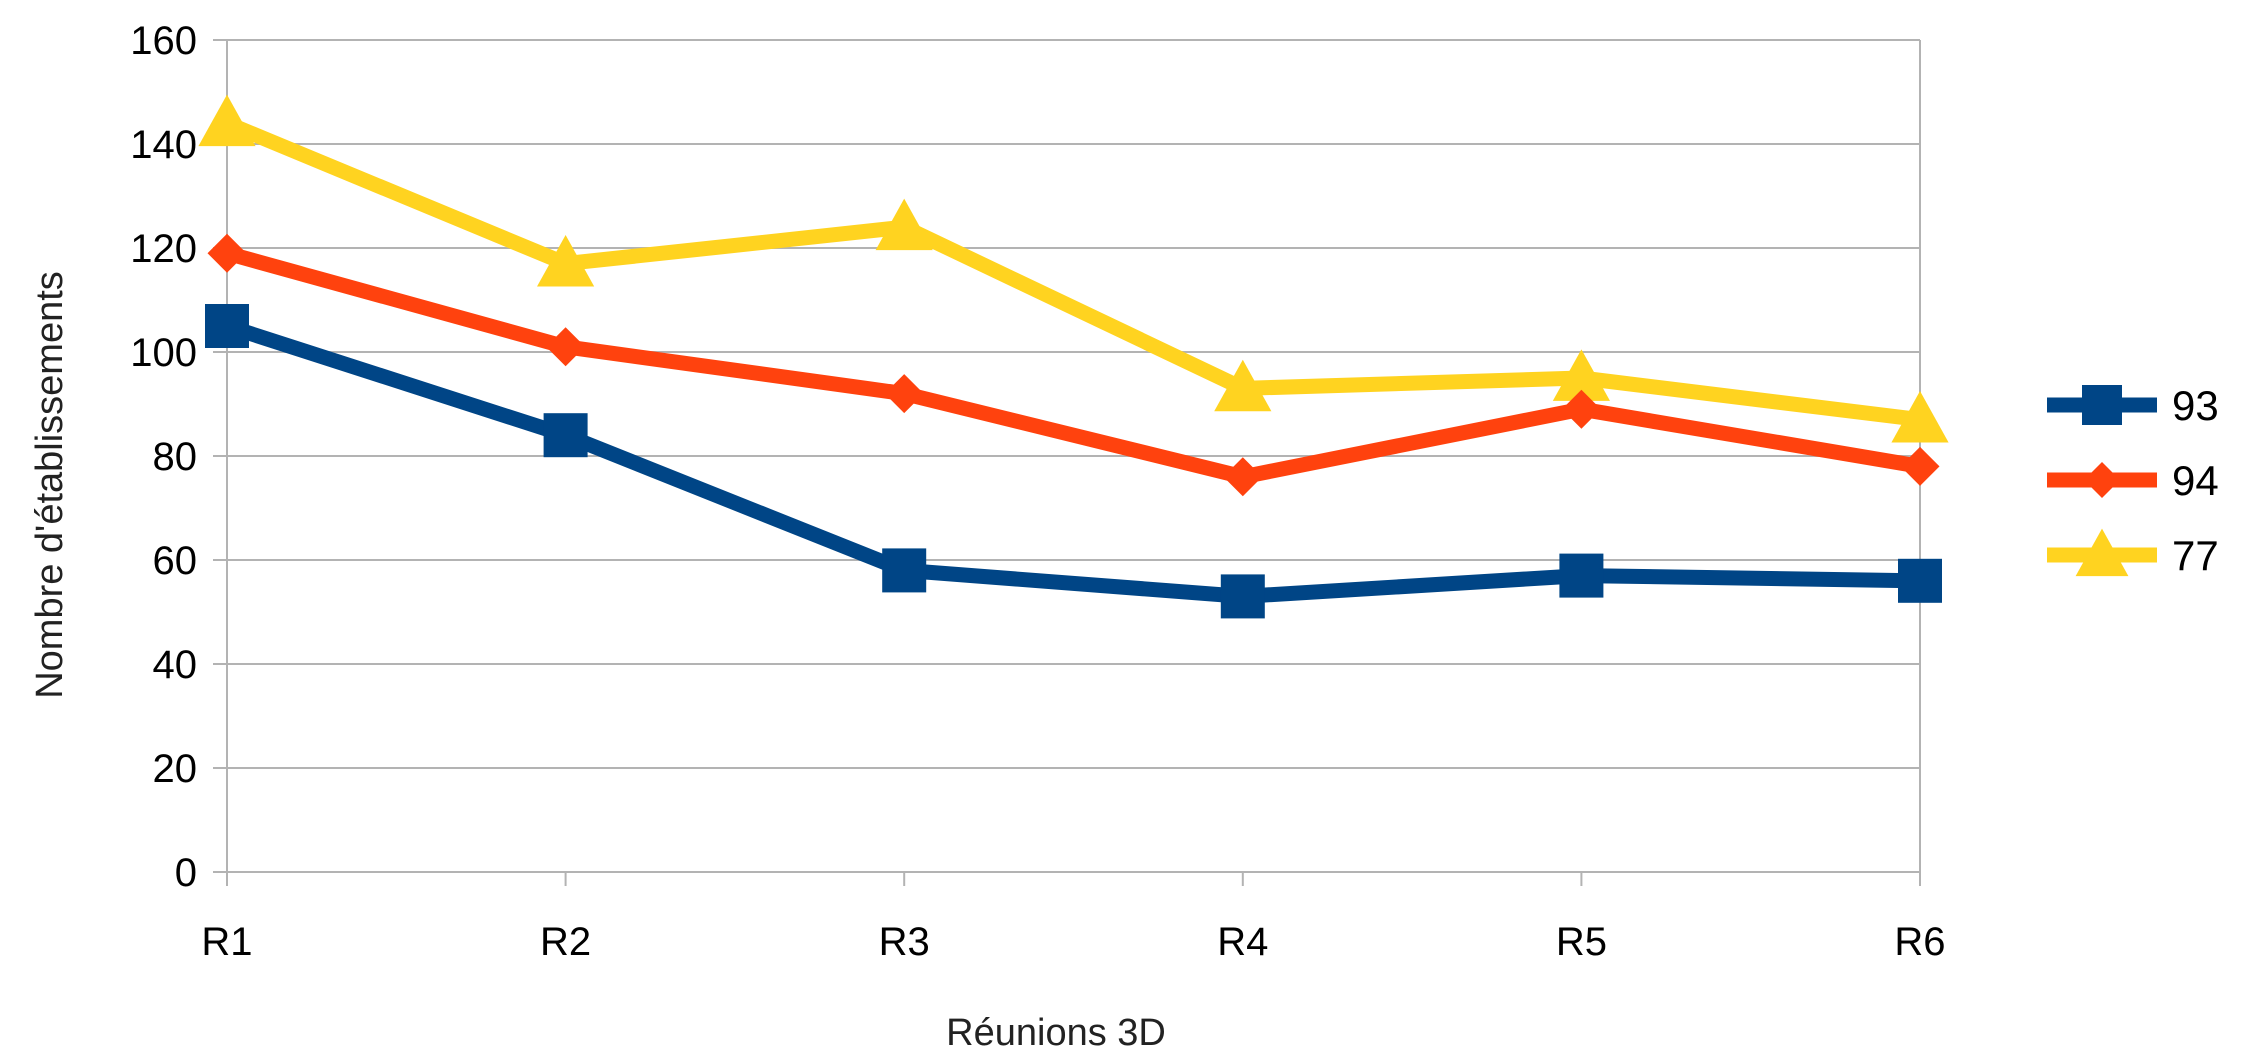 The height and width of the screenshot is (1057, 2251). What do you see at coordinates (2195, 480) in the screenshot?
I see `legend-label: 94` at bounding box center [2195, 480].